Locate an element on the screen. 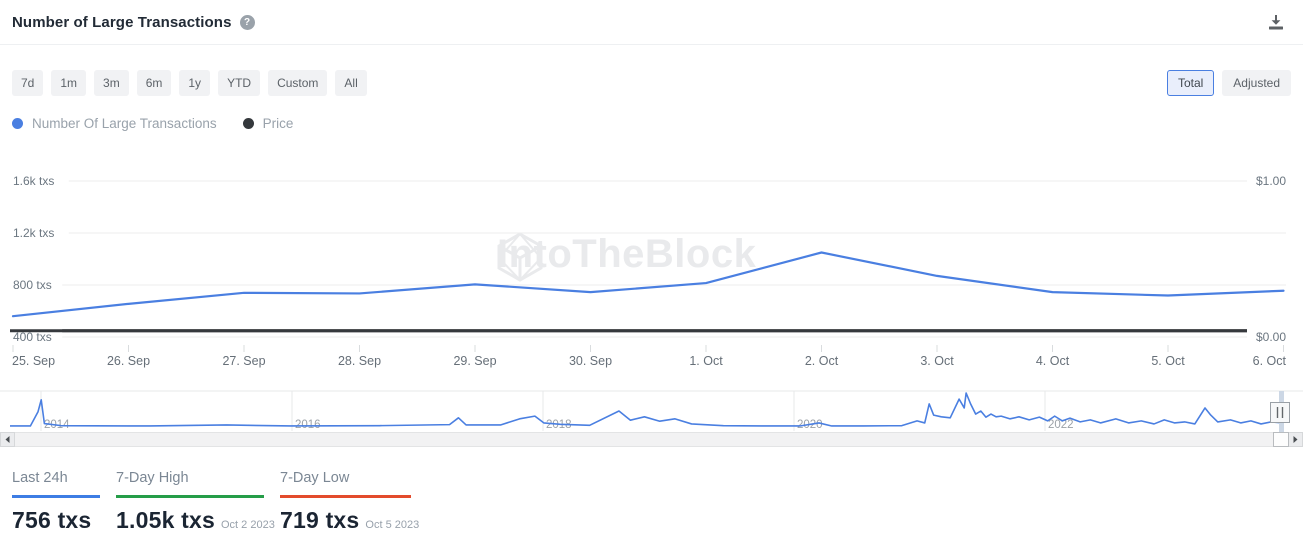  legend-label: Number Of Large Transactions is located at coordinates (124, 123).